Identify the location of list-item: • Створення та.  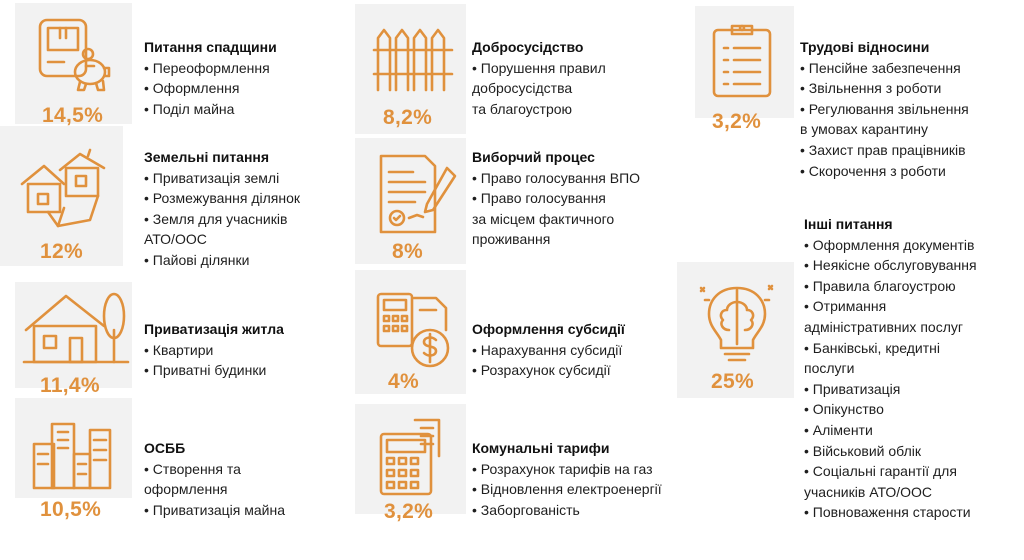
(192, 468).